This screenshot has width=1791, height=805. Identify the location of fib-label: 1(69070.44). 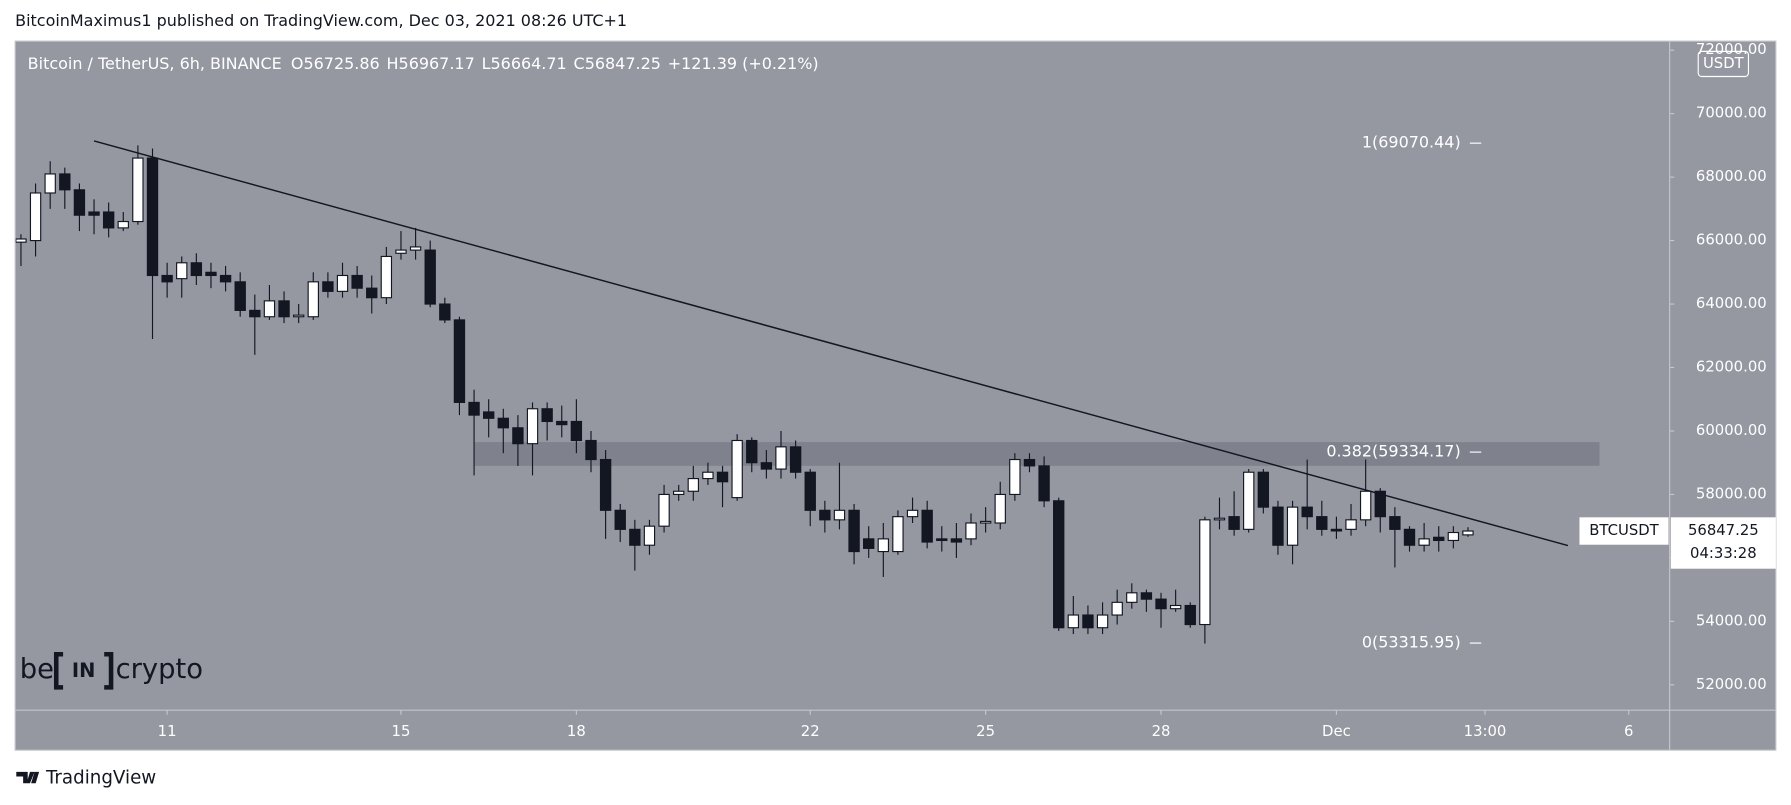
(1411, 142).